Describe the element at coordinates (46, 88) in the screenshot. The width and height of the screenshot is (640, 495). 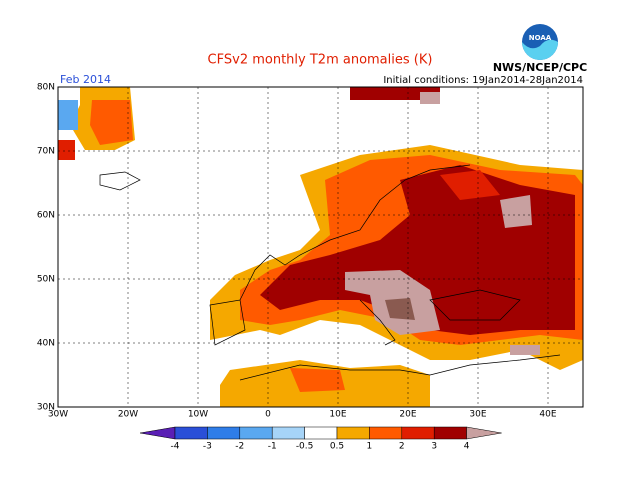
I see `lat-label: 80N` at that location.